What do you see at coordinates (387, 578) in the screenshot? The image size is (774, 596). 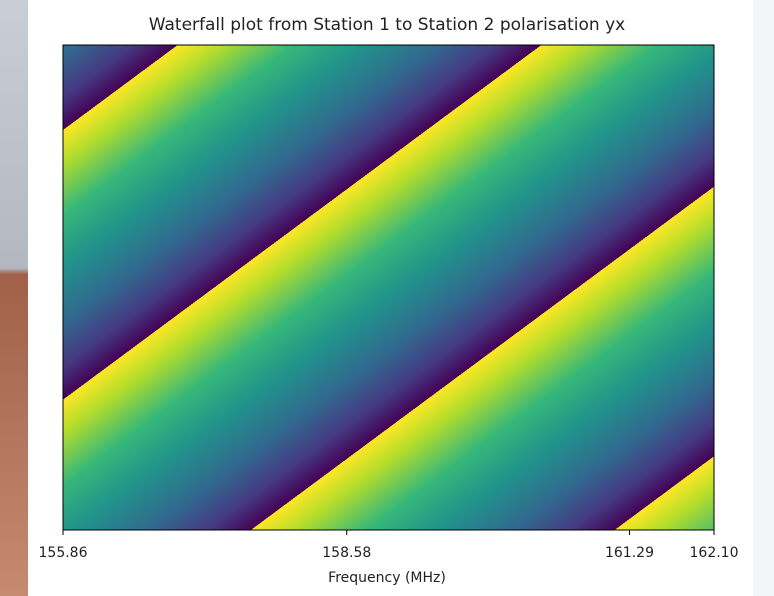 I see `x-axis-label: Frequency (MHz)` at bounding box center [387, 578].